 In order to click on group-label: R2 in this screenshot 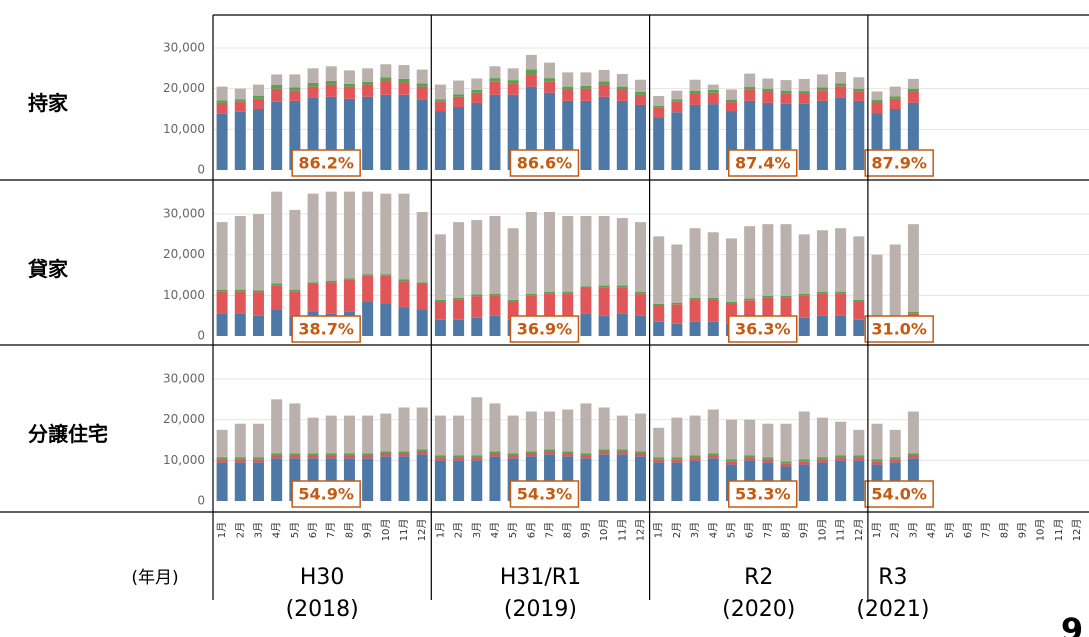, I will do `click(758, 577)`.